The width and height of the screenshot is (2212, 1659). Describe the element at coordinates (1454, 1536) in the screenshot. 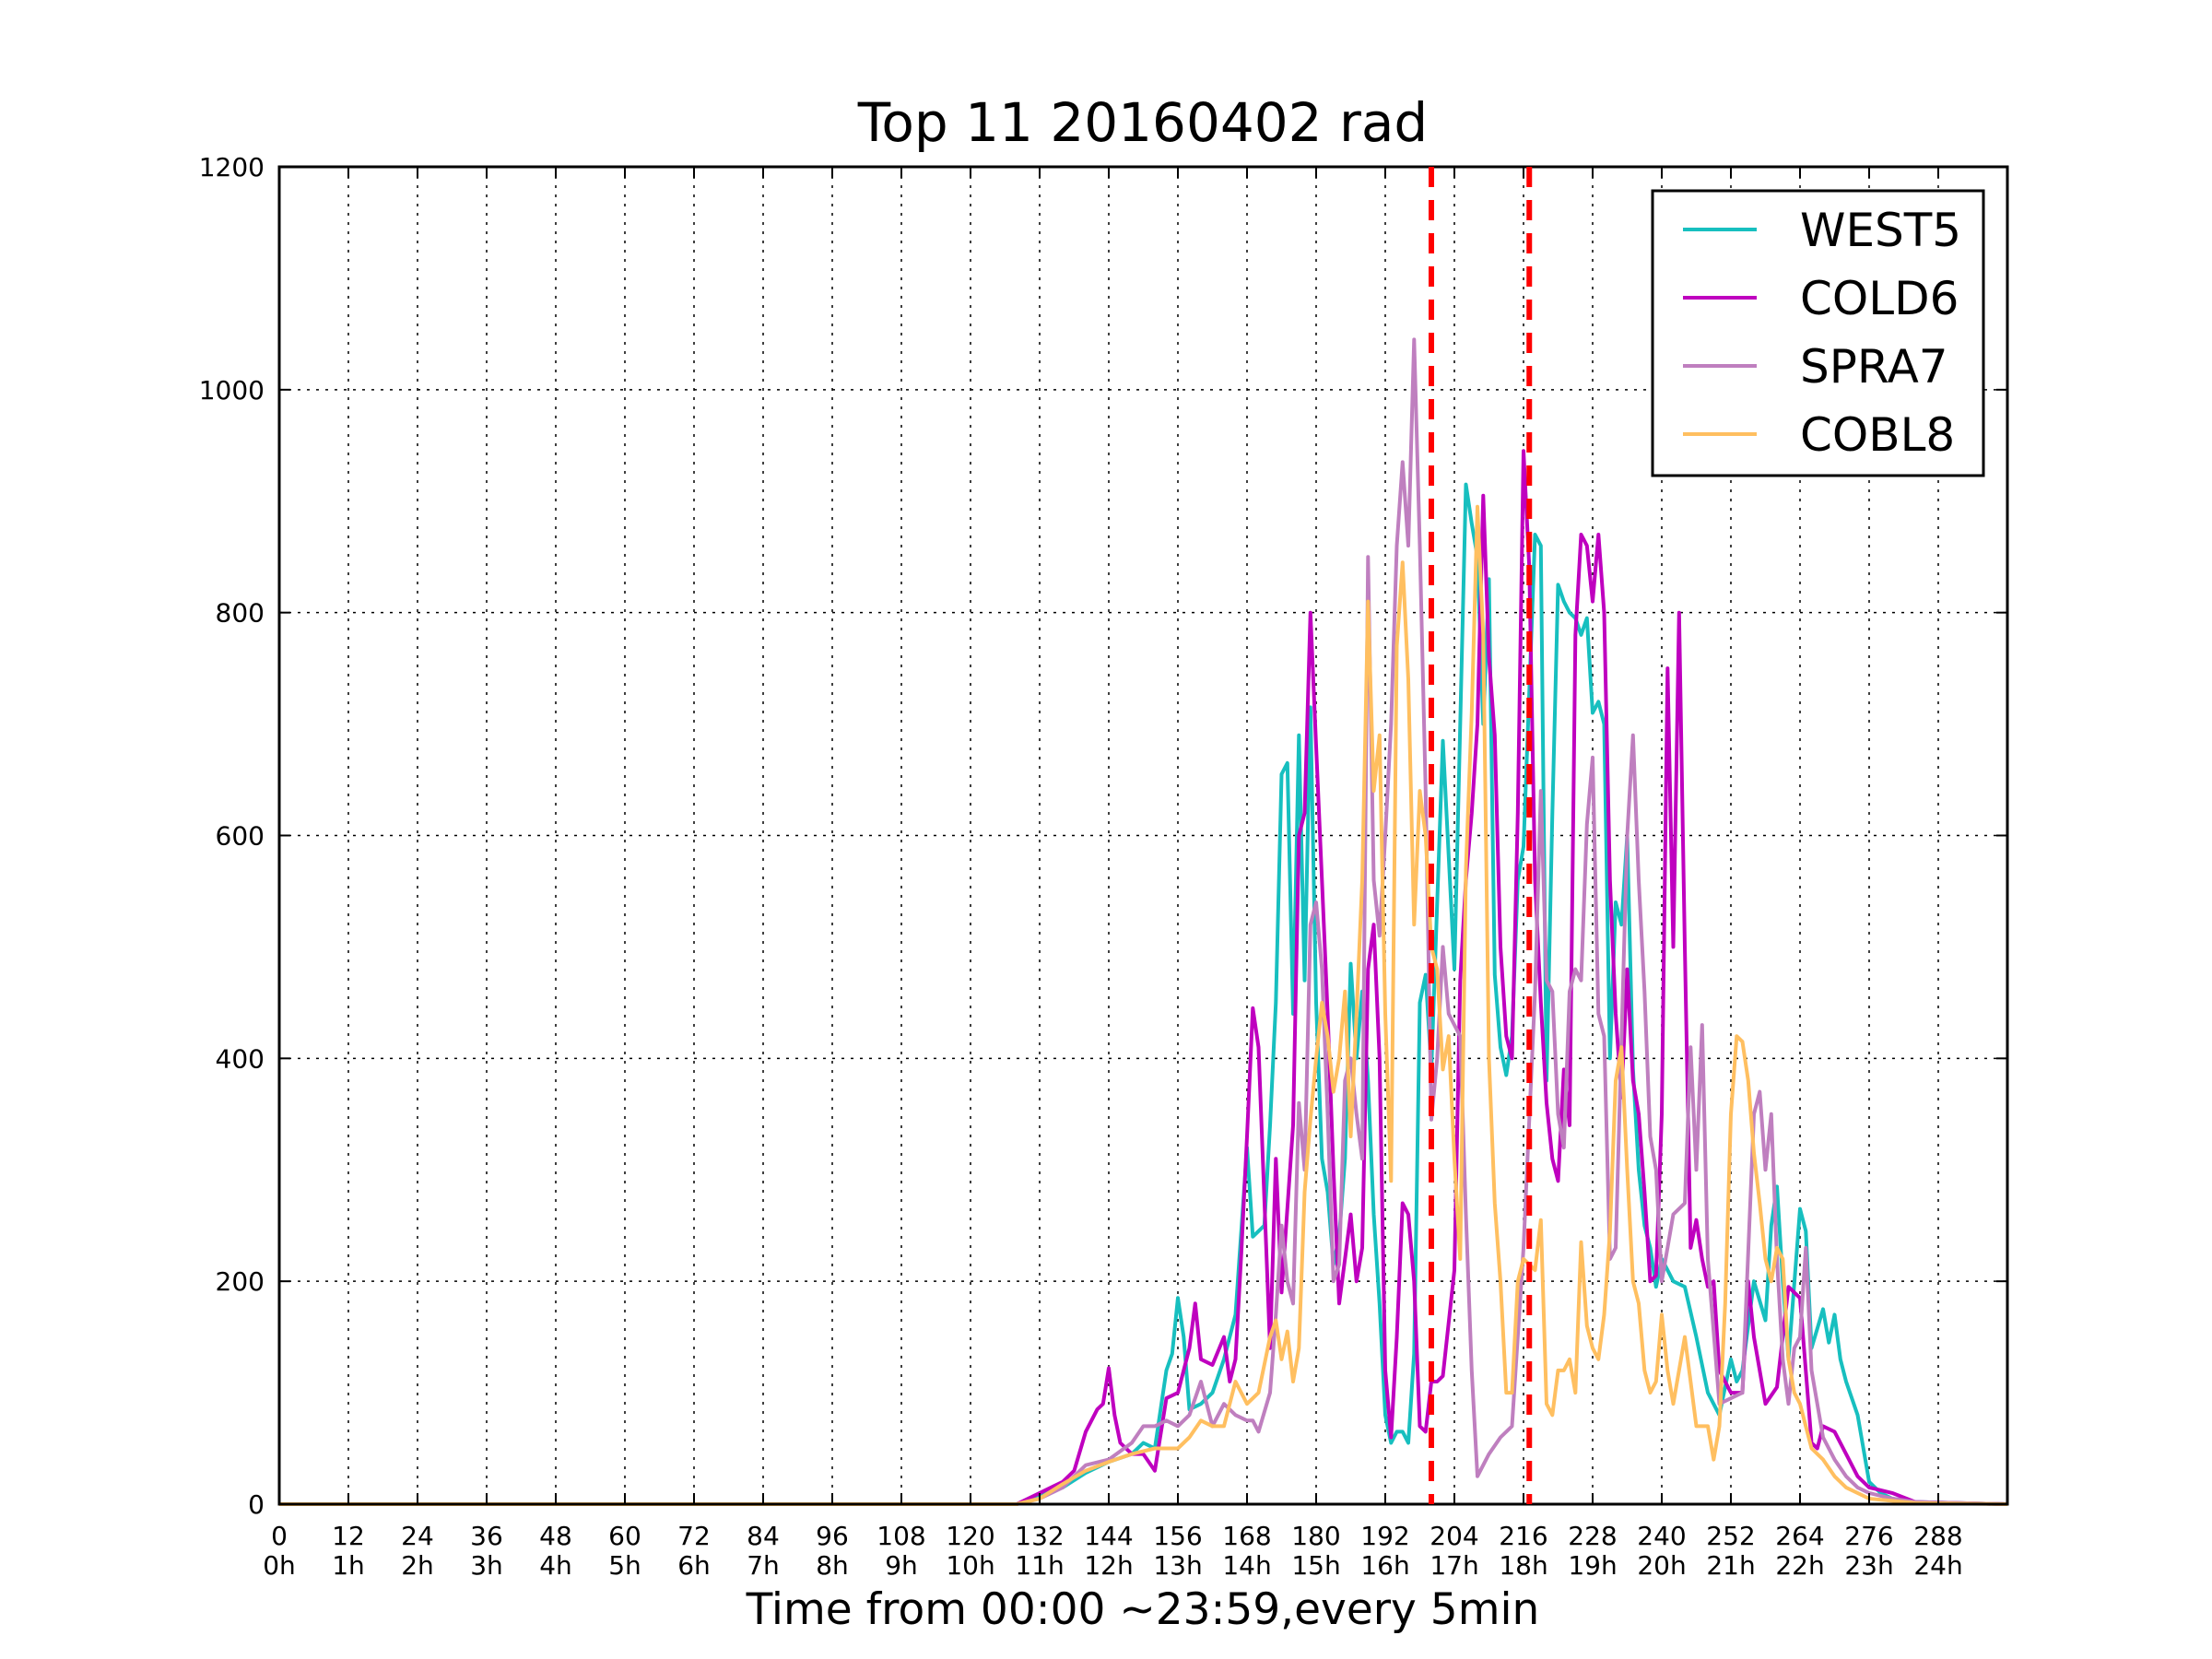

I see `x-tick-label: 204` at that location.